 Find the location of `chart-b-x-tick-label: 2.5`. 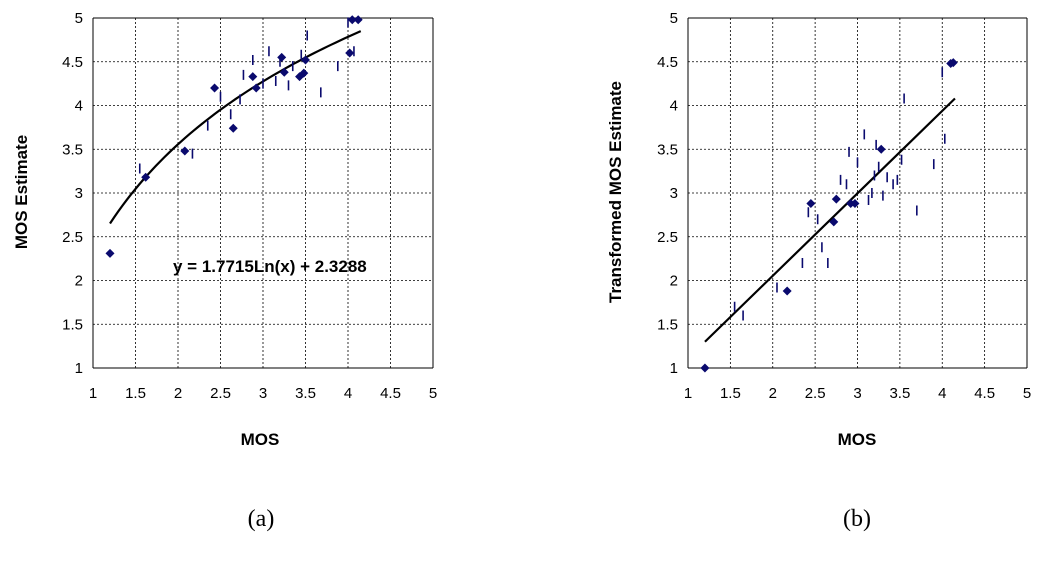

chart-b-x-tick-label: 2.5 is located at coordinates (815, 393).